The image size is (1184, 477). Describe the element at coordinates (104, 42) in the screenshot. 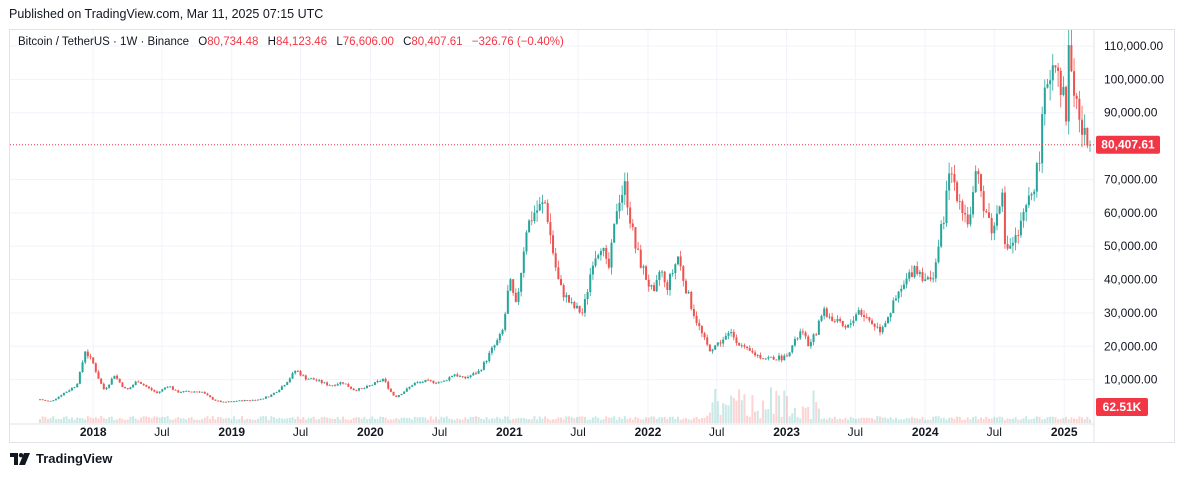

I see `legend-symbol: Bitcoin / TetherUS · 1W · Binance` at that location.